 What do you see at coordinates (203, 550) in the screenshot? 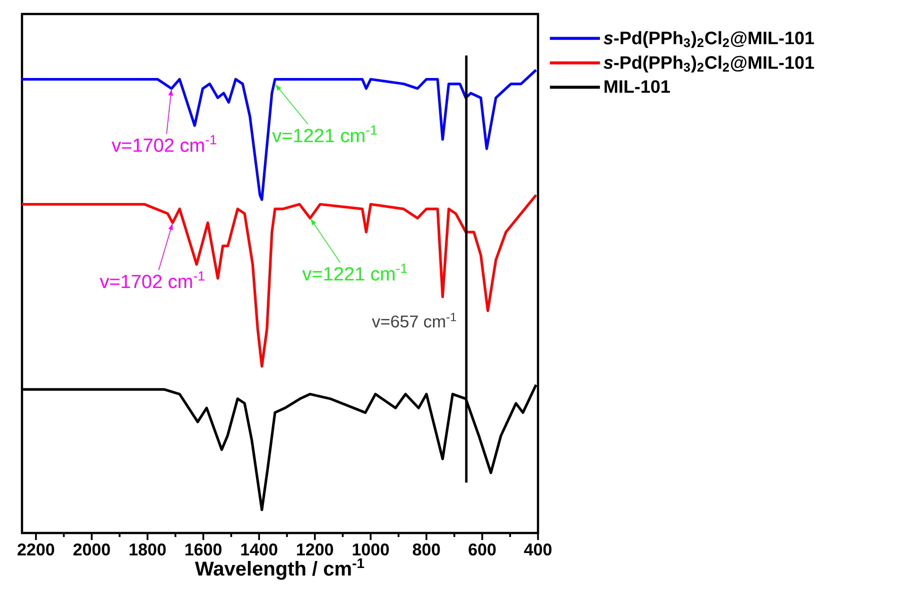
I see `x-tick-label: 1600` at bounding box center [203, 550].